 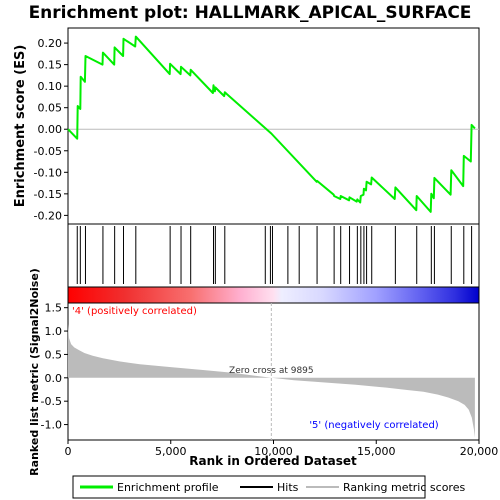 I want to click on es-y-tick-label: 0.00, so click(x=50, y=129).